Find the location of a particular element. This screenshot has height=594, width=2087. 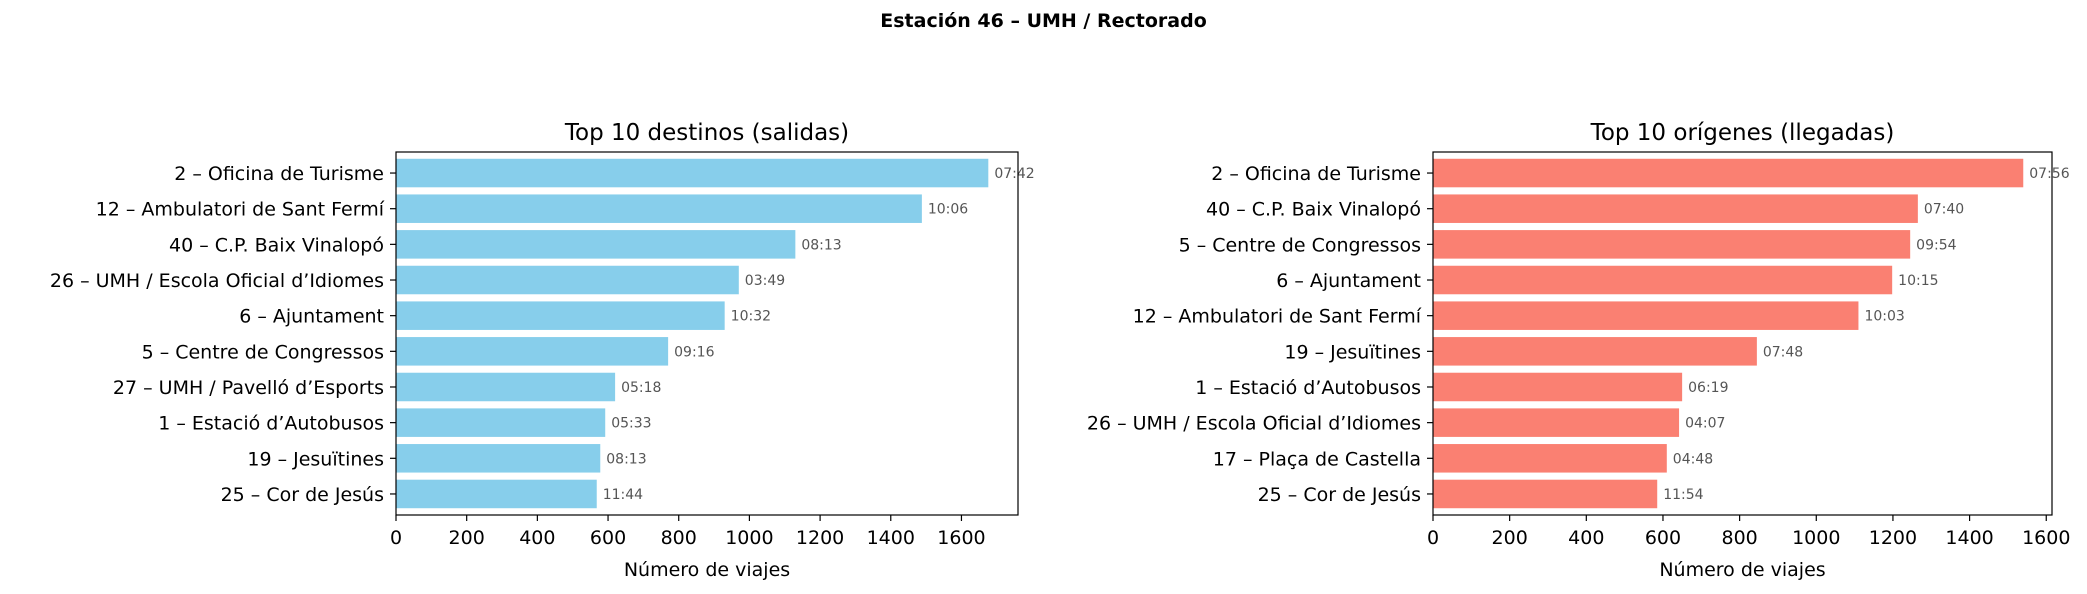

data-label: 07:42 is located at coordinates (1014, 174).